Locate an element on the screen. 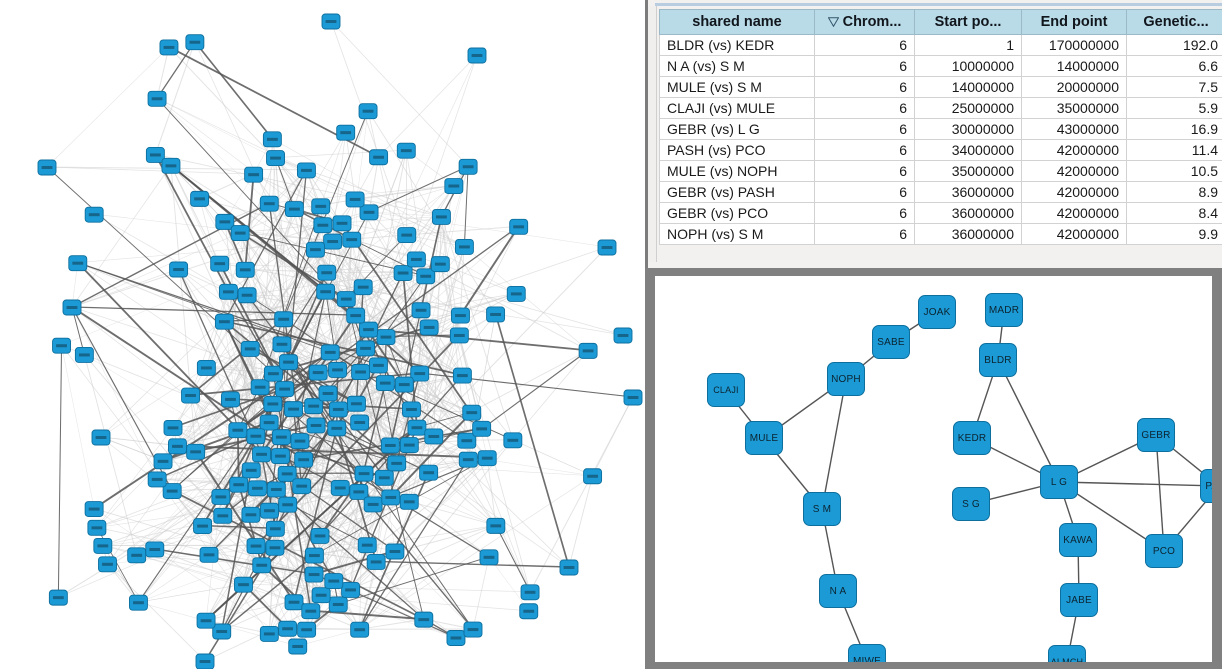  sub-node-madr: MADR is located at coordinates (1004, 310).